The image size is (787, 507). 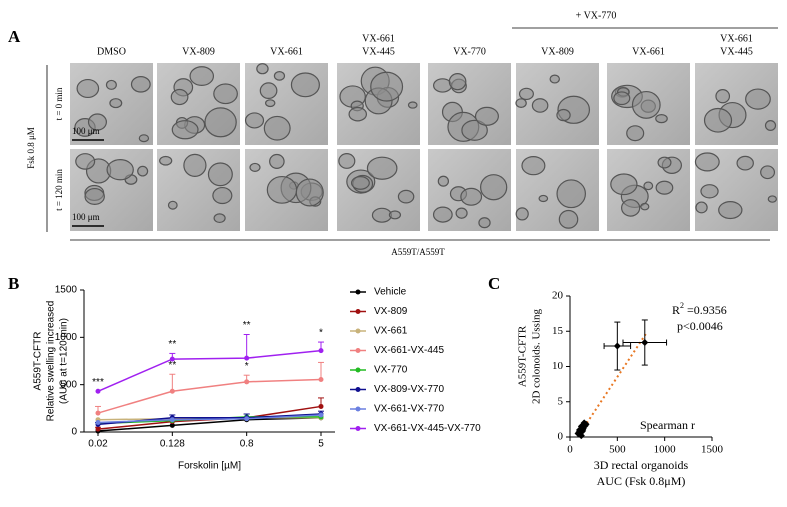 I want to click on y-tick-label: 5, so click(x=561, y=401).